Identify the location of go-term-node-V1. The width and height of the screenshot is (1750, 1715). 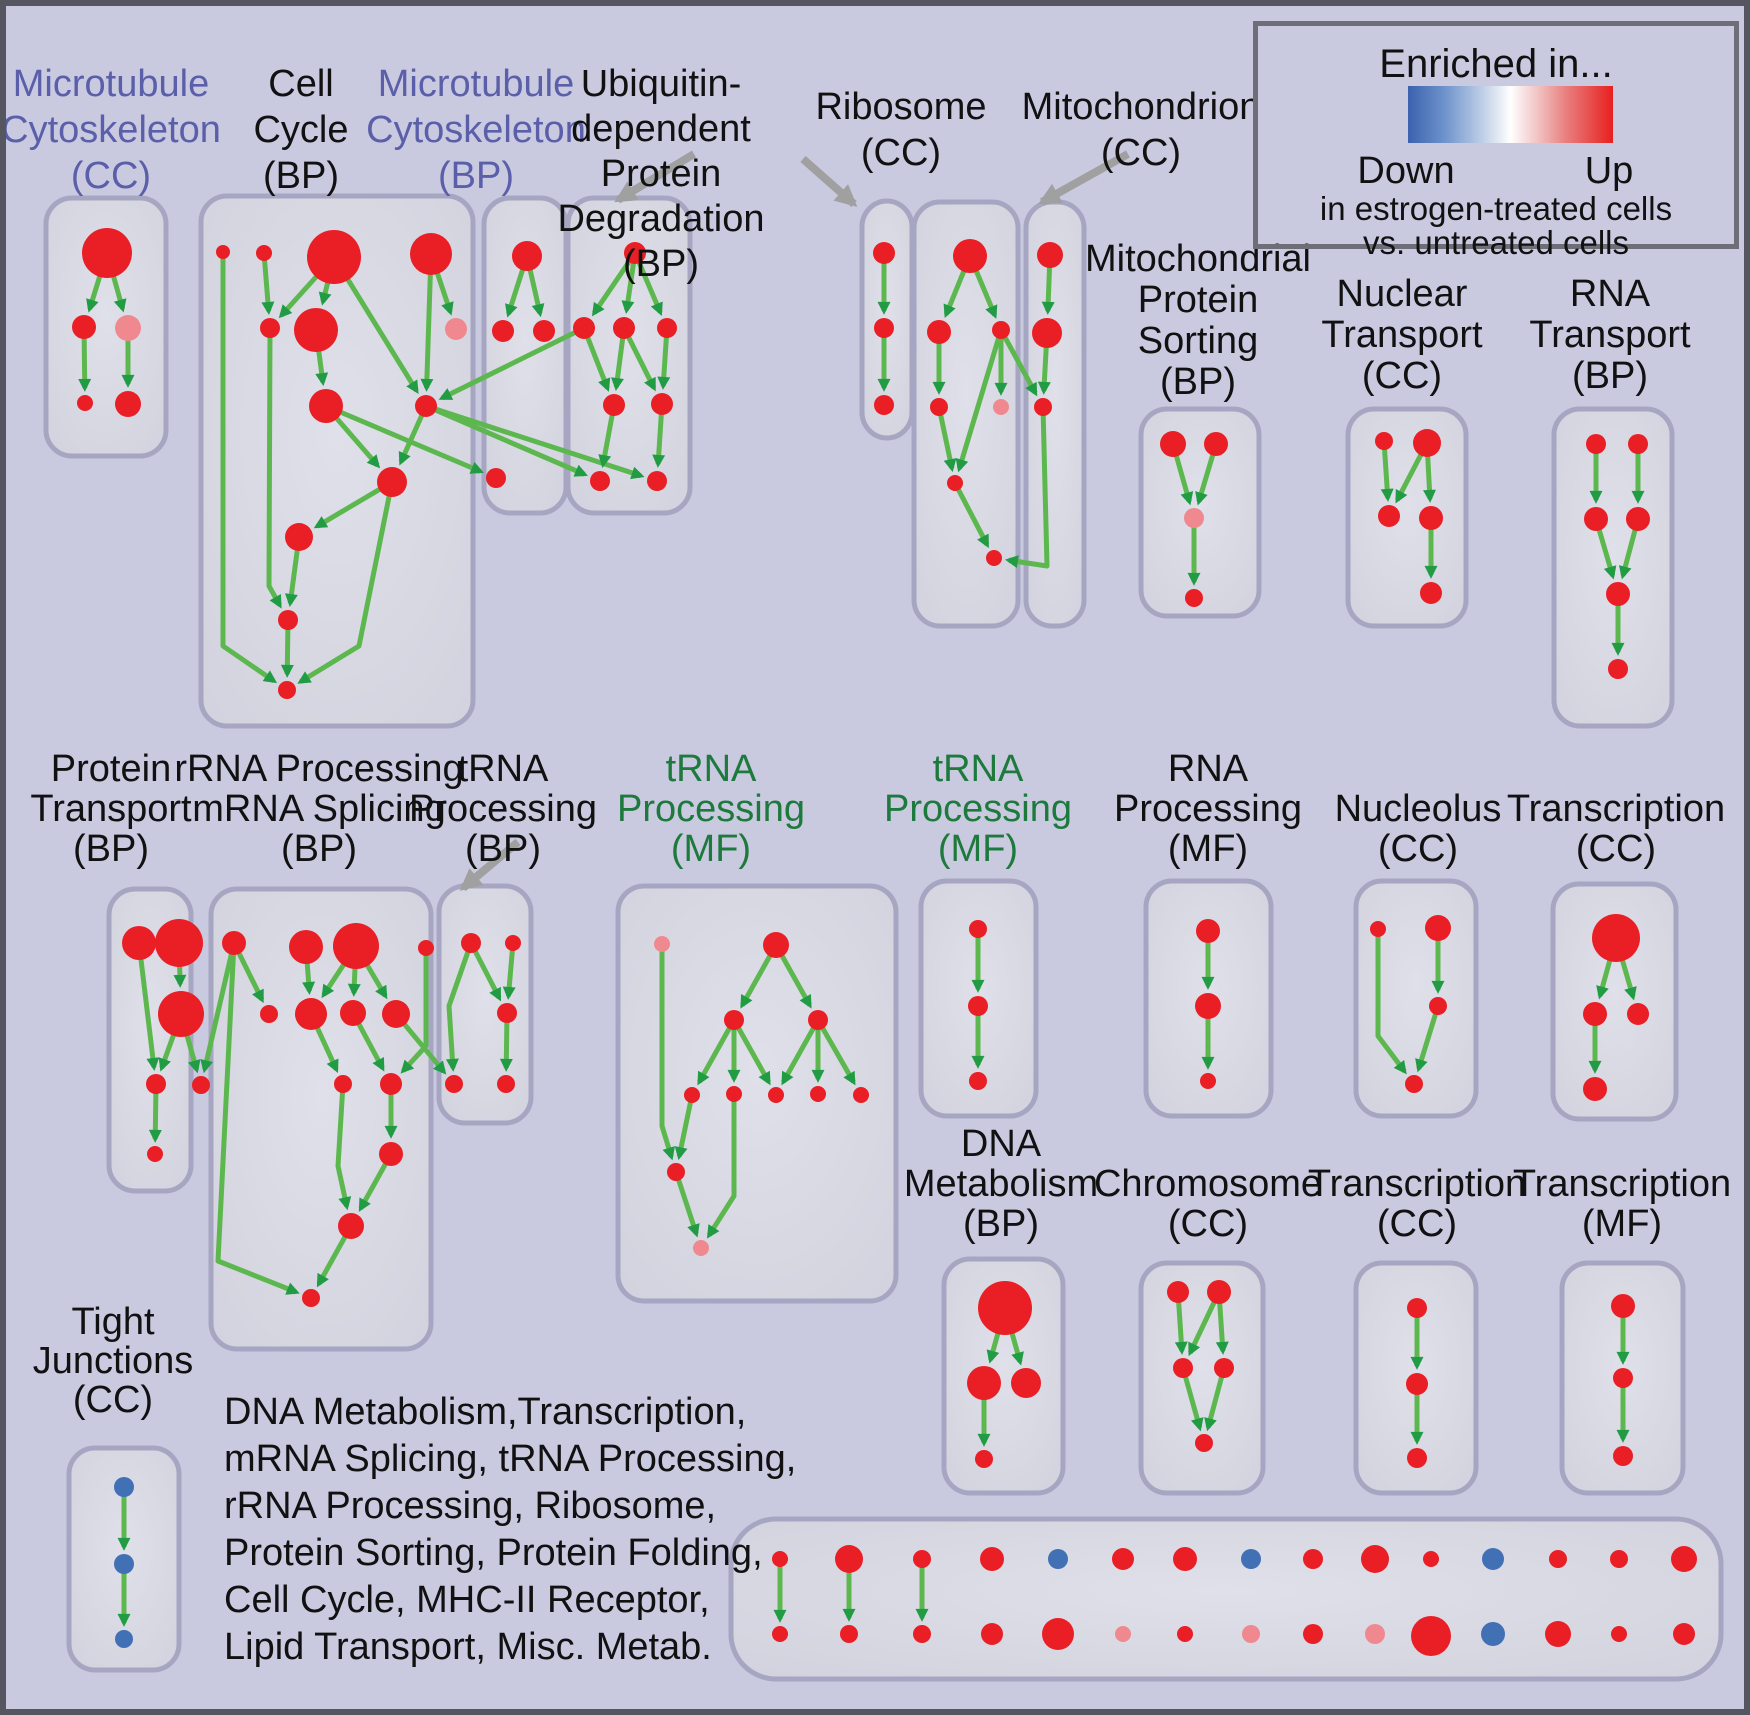
(1623, 1306).